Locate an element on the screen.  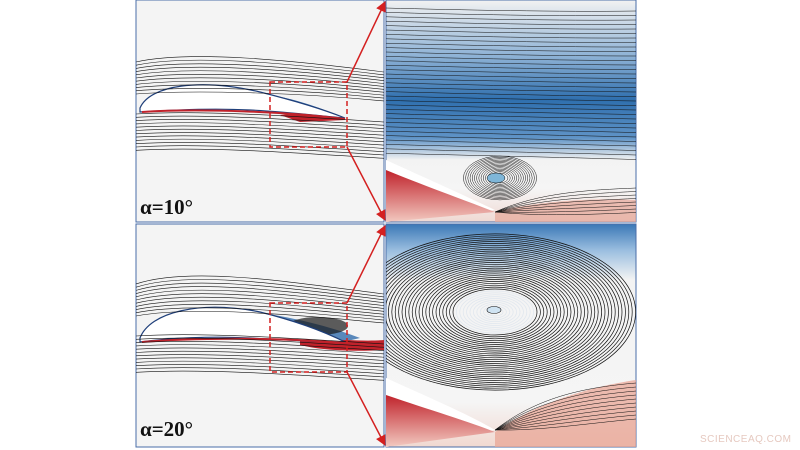
pressure-region is located at coordinates (342, 345).